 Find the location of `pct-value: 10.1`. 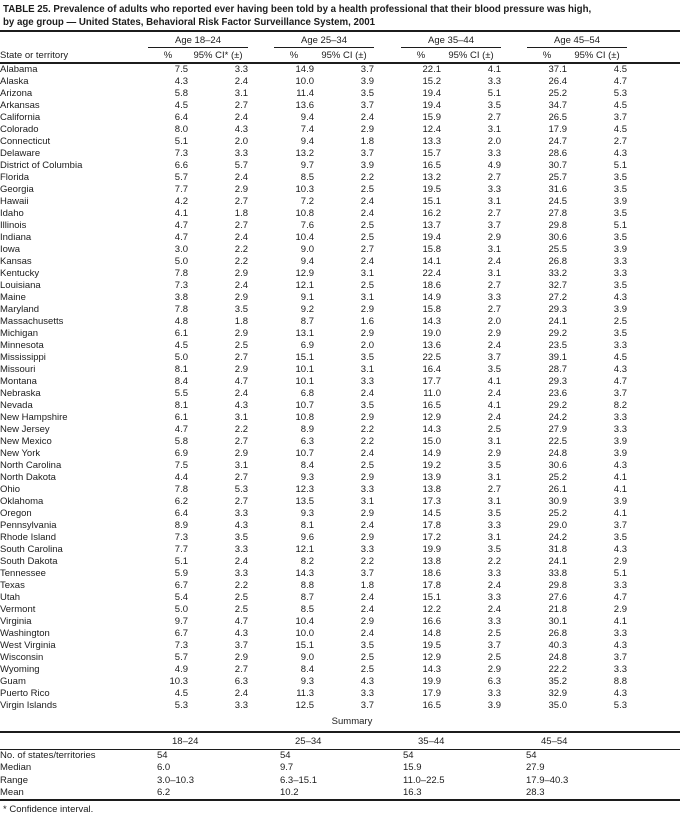

pct-value: 10.1 is located at coordinates (305, 381).